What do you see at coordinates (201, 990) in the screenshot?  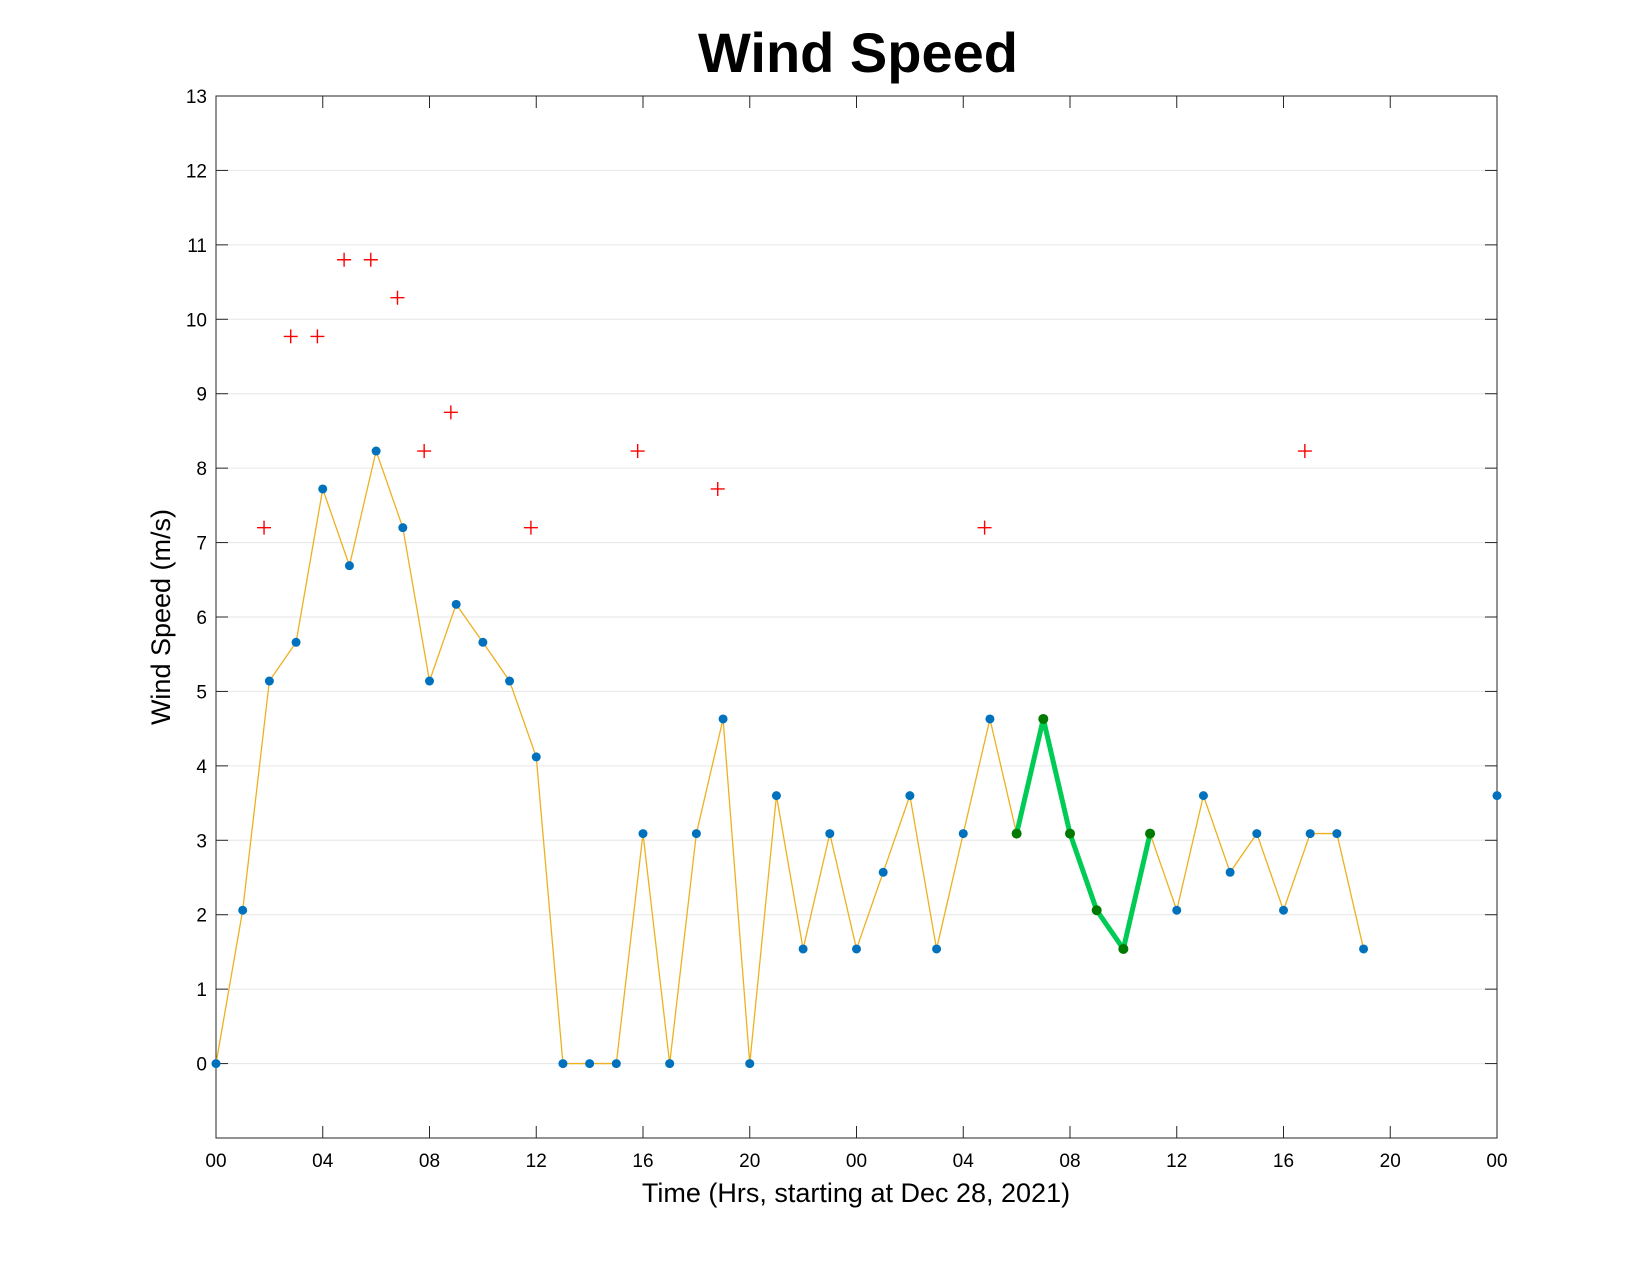 I see `y-tick-label: 1` at bounding box center [201, 990].